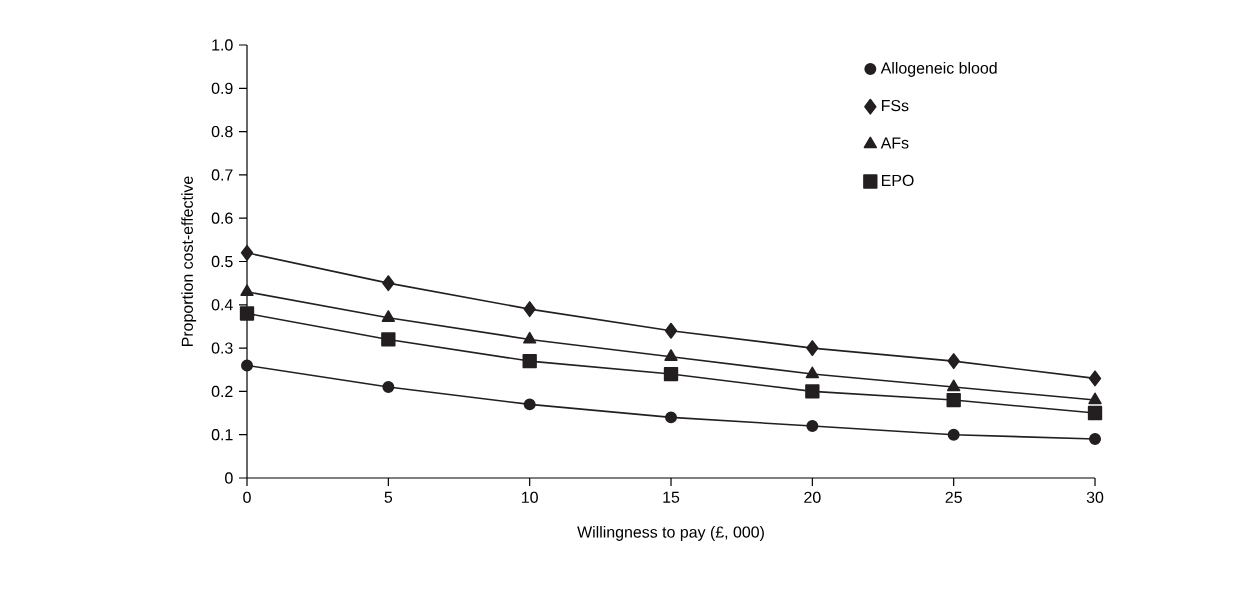 The image size is (1256, 597). I want to click on y-tick-label: 0.4, so click(222, 305).